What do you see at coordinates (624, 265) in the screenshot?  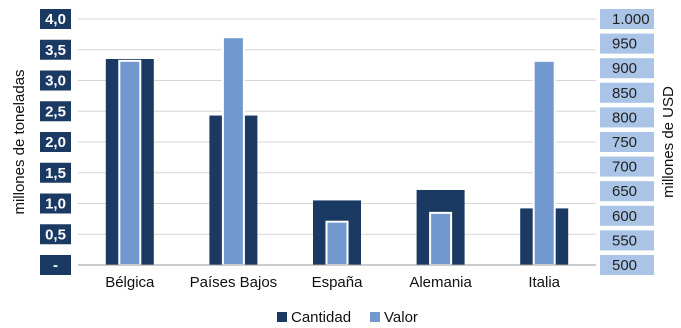 I see `y-right-tick-label: 500` at bounding box center [624, 265].